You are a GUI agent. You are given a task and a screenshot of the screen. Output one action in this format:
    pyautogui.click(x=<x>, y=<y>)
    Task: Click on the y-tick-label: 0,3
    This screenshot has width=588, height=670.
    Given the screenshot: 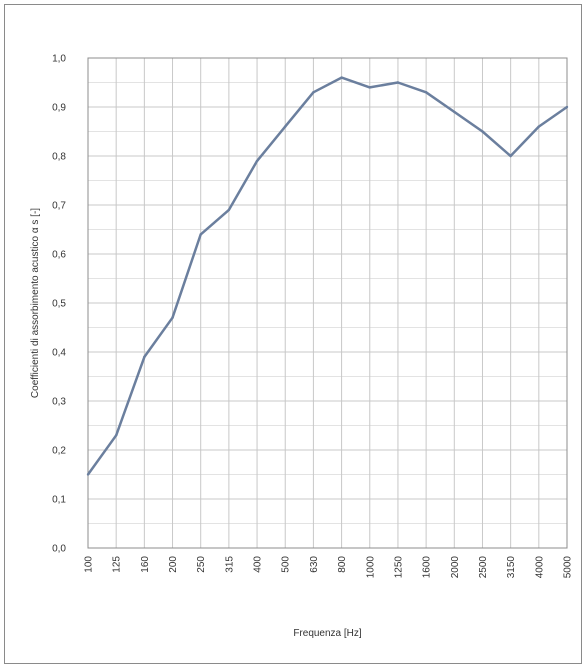 What is the action you would take?
    pyautogui.click(x=59, y=402)
    